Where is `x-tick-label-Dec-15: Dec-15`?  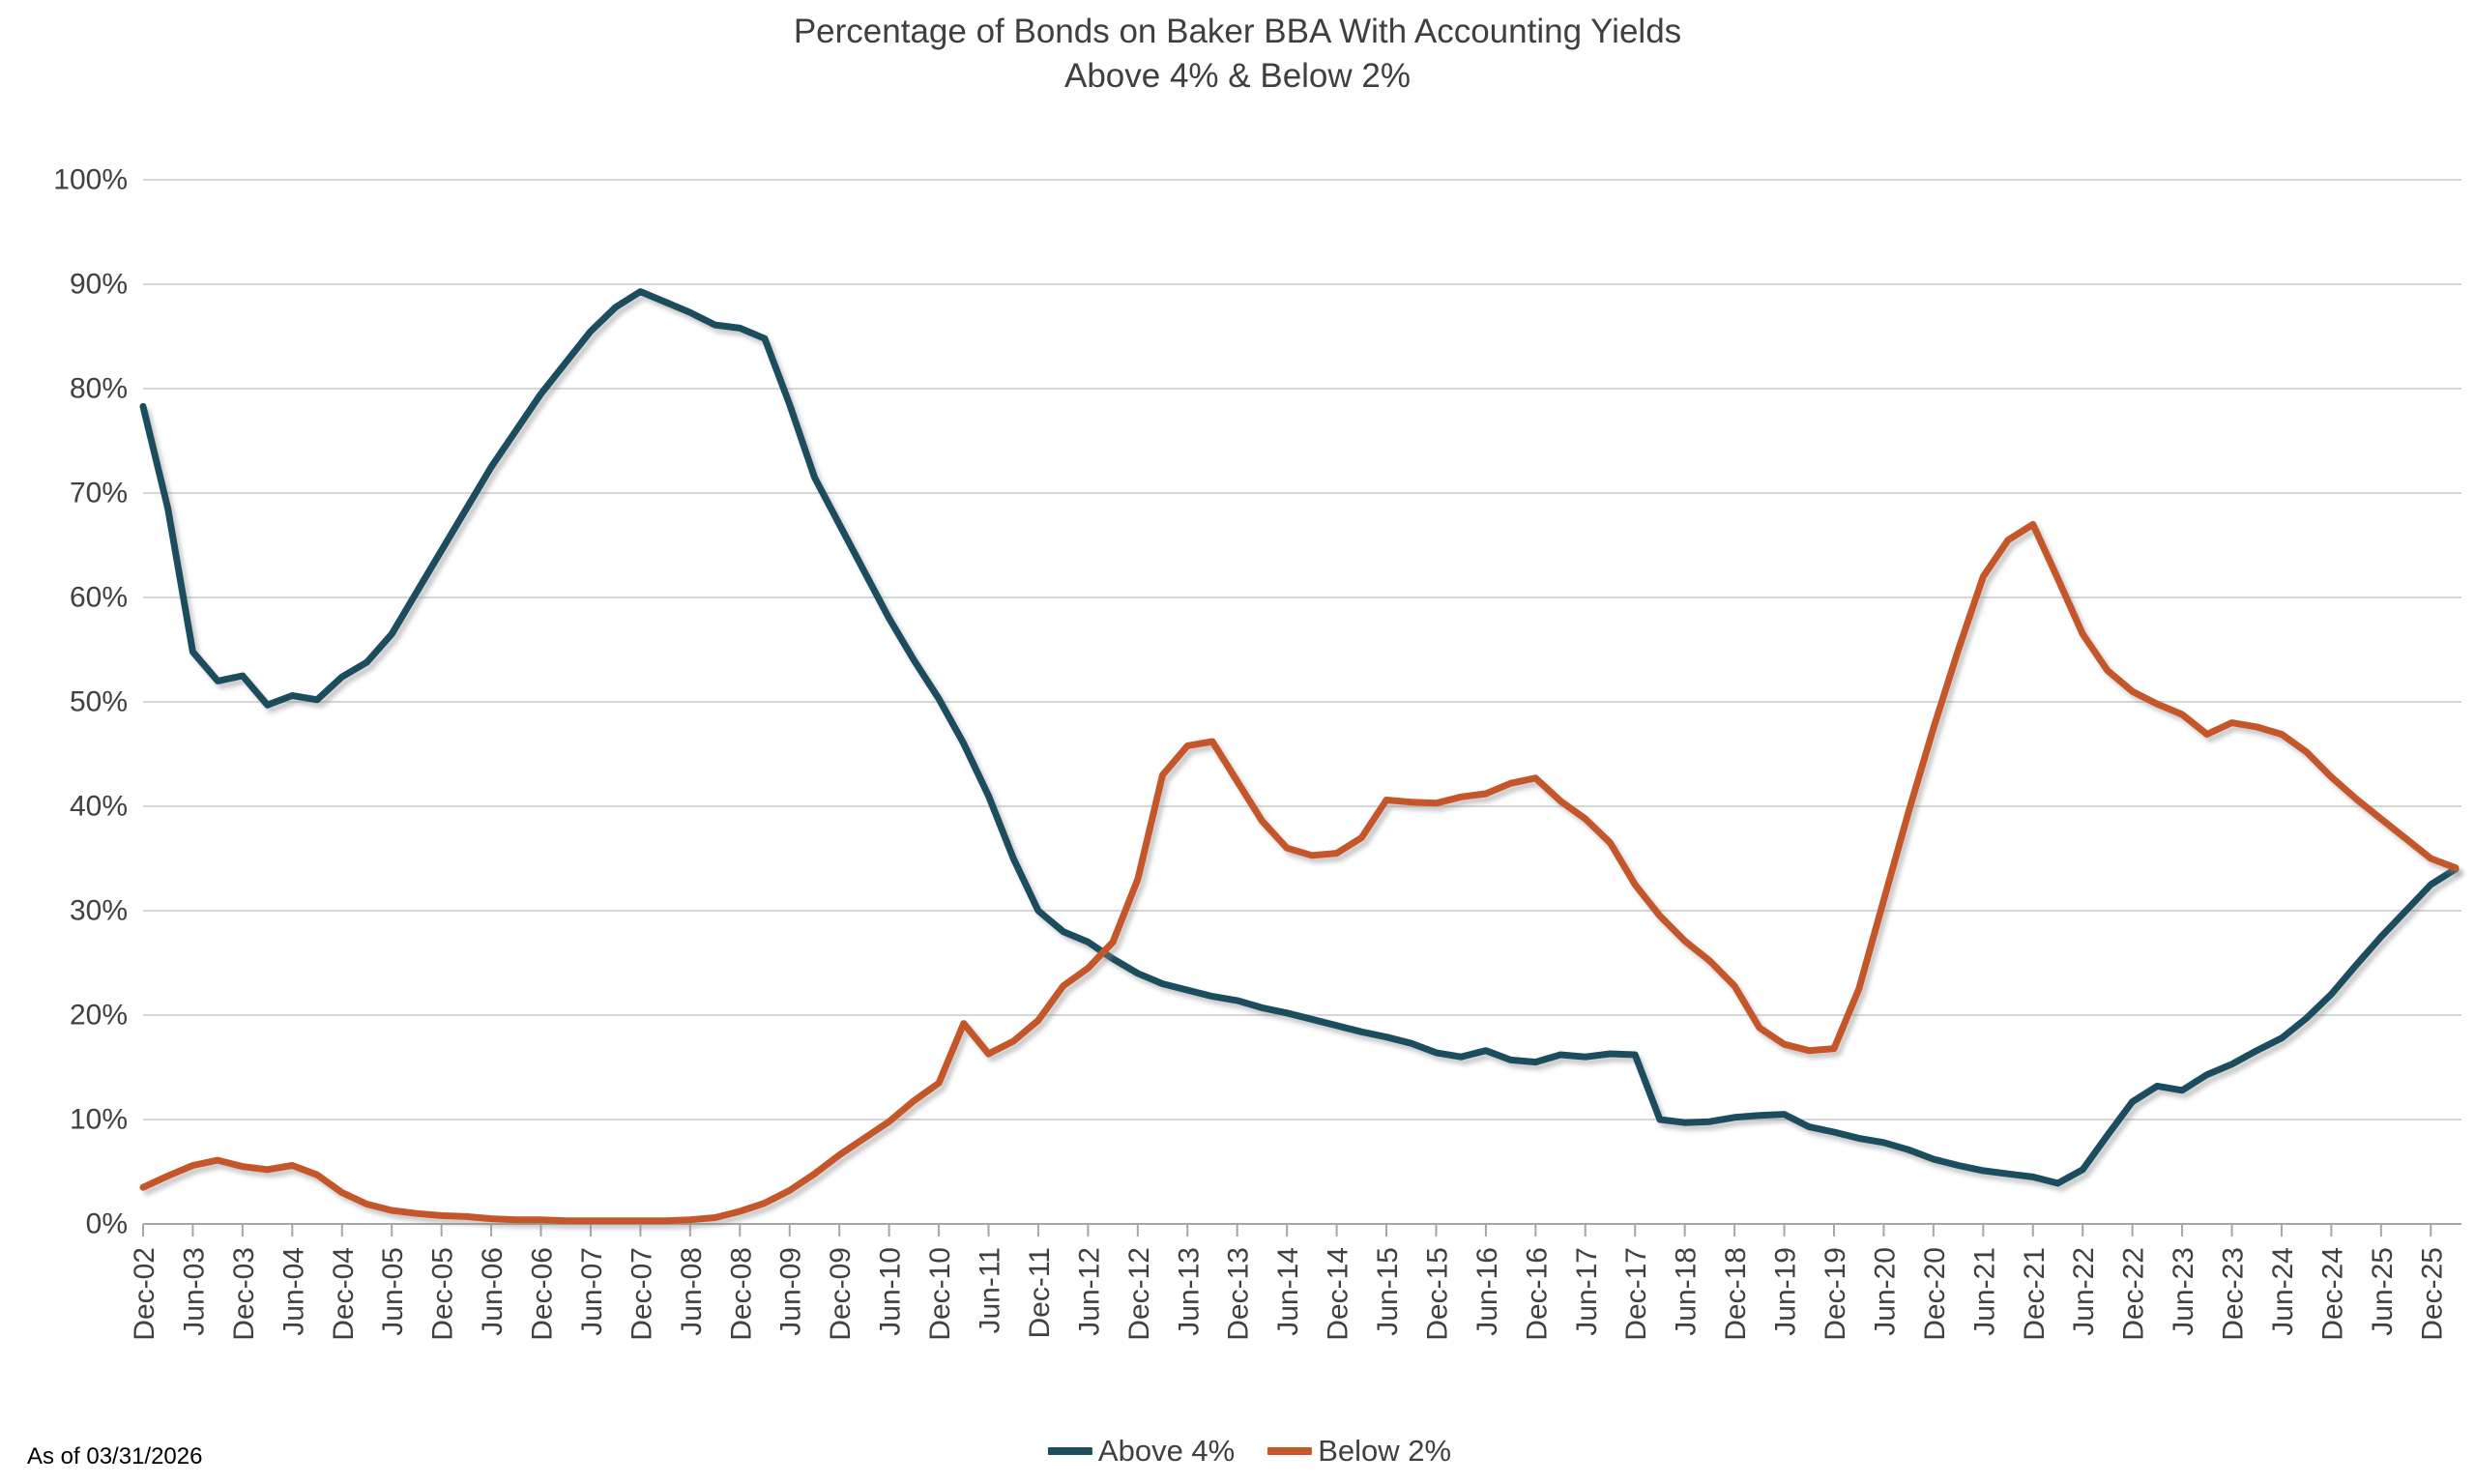
x-tick-label-Dec-15: Dec-15 is located at coordinates (1437, 1294).